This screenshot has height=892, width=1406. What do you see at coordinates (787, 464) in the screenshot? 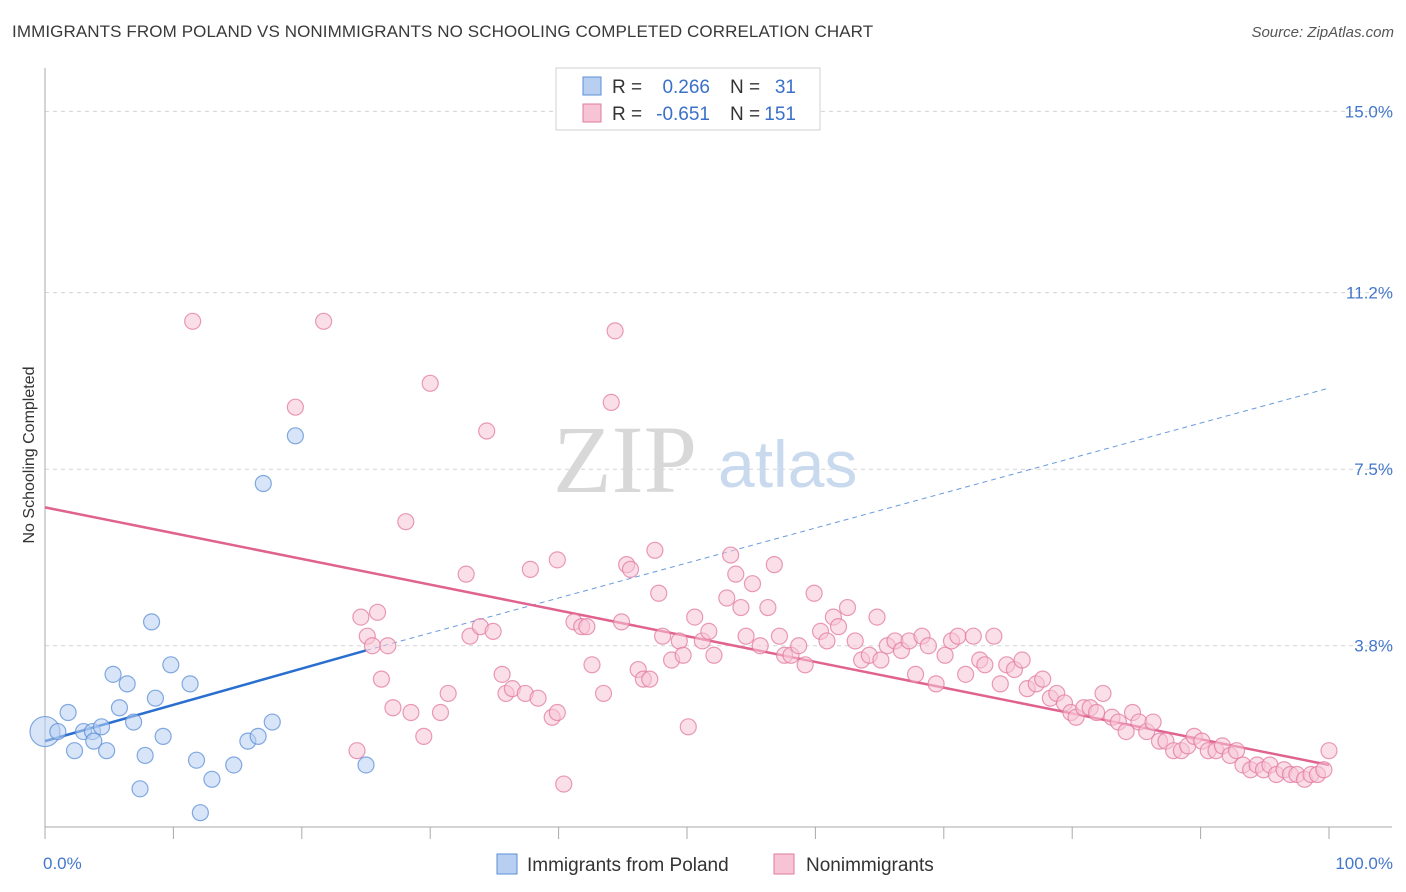
I see `watermark-atlas: atlas` at bounding box center [787, 464].